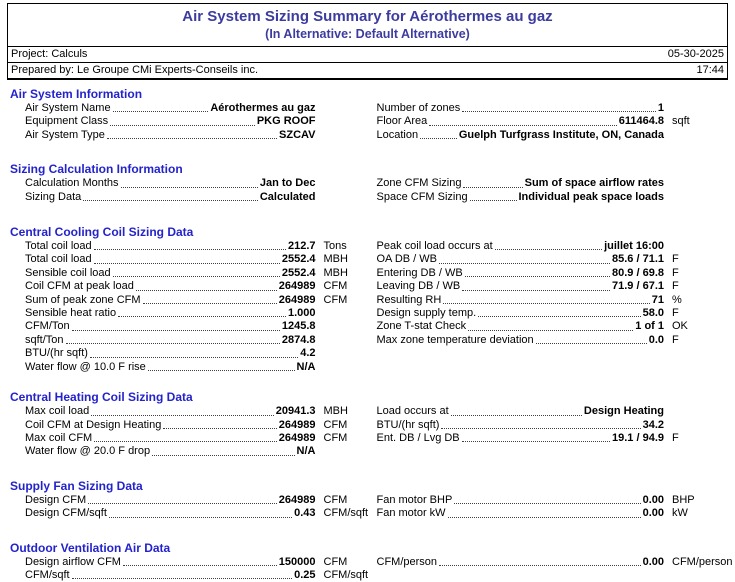 Image resolution: width=735 pixels, height=582 pixels. I want to click on field-label: Zone CFM Sizing, so click(419, 183).